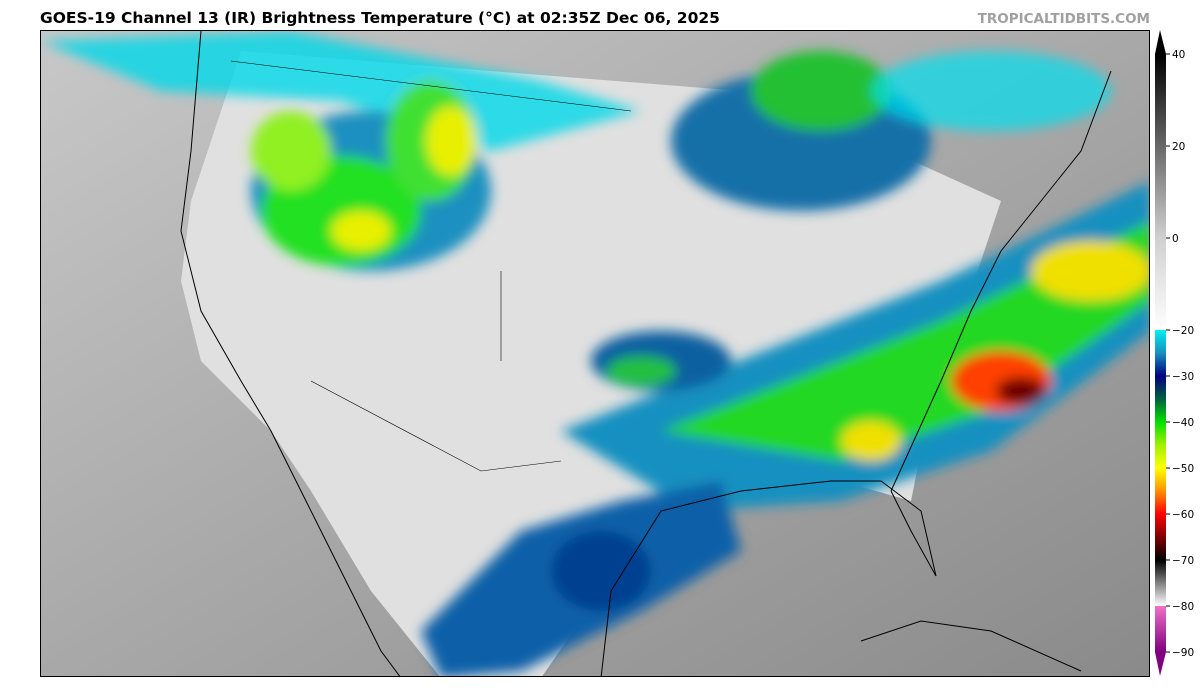  Describe the element at coordinates (1178, 147) in the screenshot. I see `colorbar-tick-label: 20` at that location.